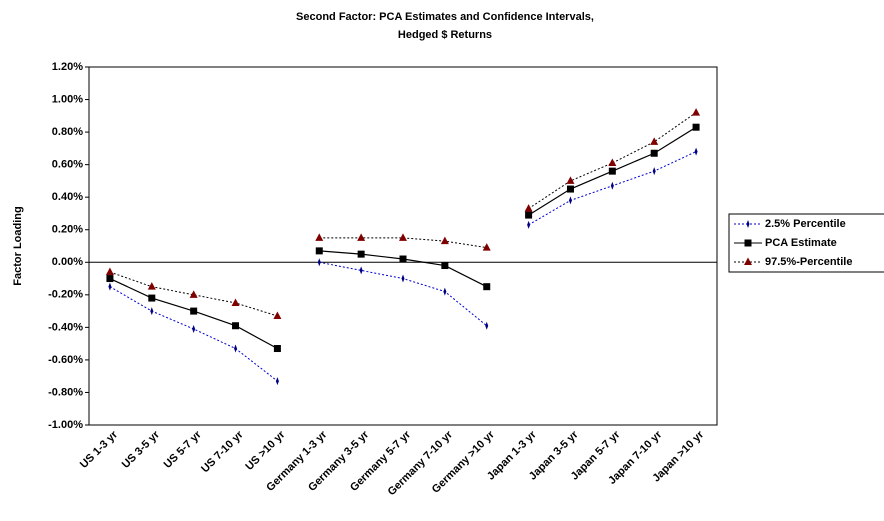  I want to click on x-tick-label: US 3-5 yr, so click(141, 449).